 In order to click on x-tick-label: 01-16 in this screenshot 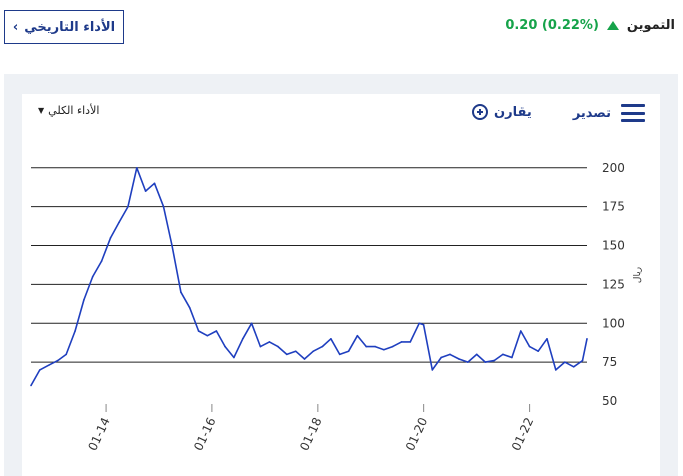, I will do `click(204, 434)`.